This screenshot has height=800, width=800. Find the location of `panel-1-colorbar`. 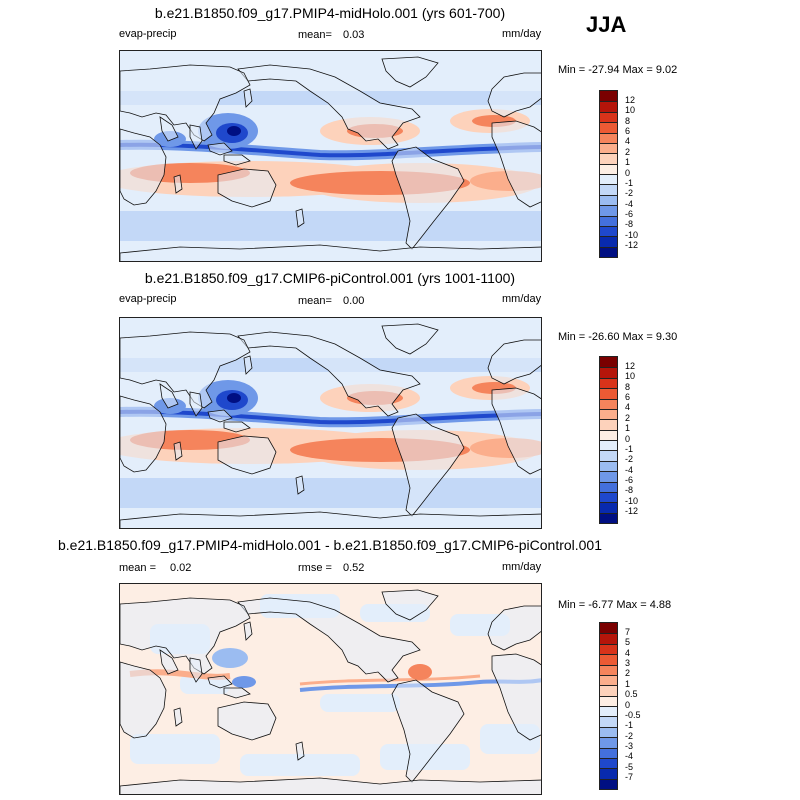

panel-1-colorbar is located at coordinates (608, 174).